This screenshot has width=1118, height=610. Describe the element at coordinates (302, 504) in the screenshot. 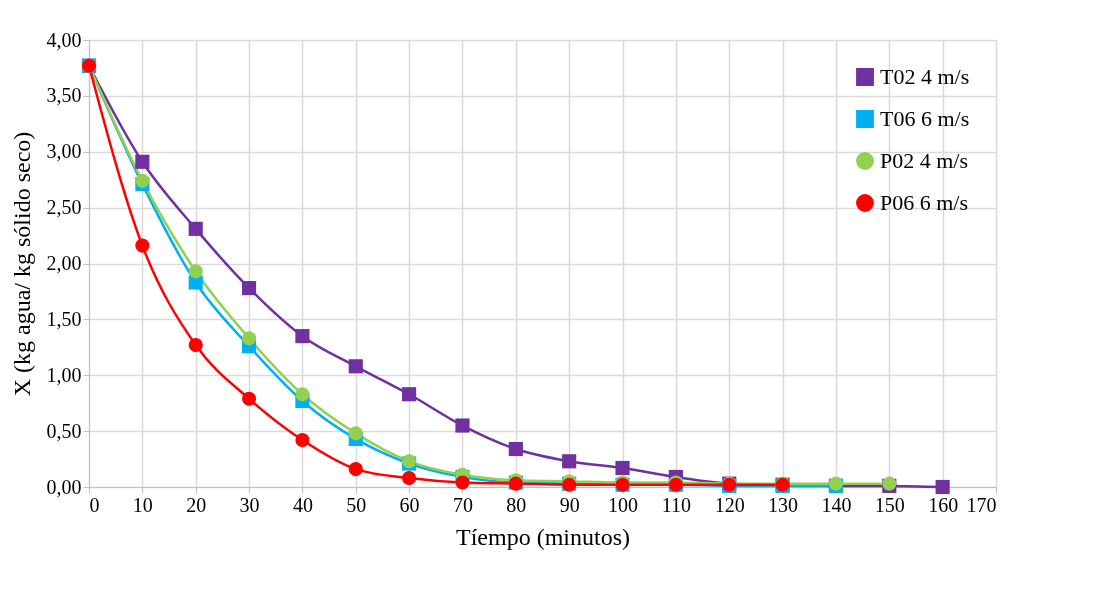

I see `x-tick-label: 40` at that location.